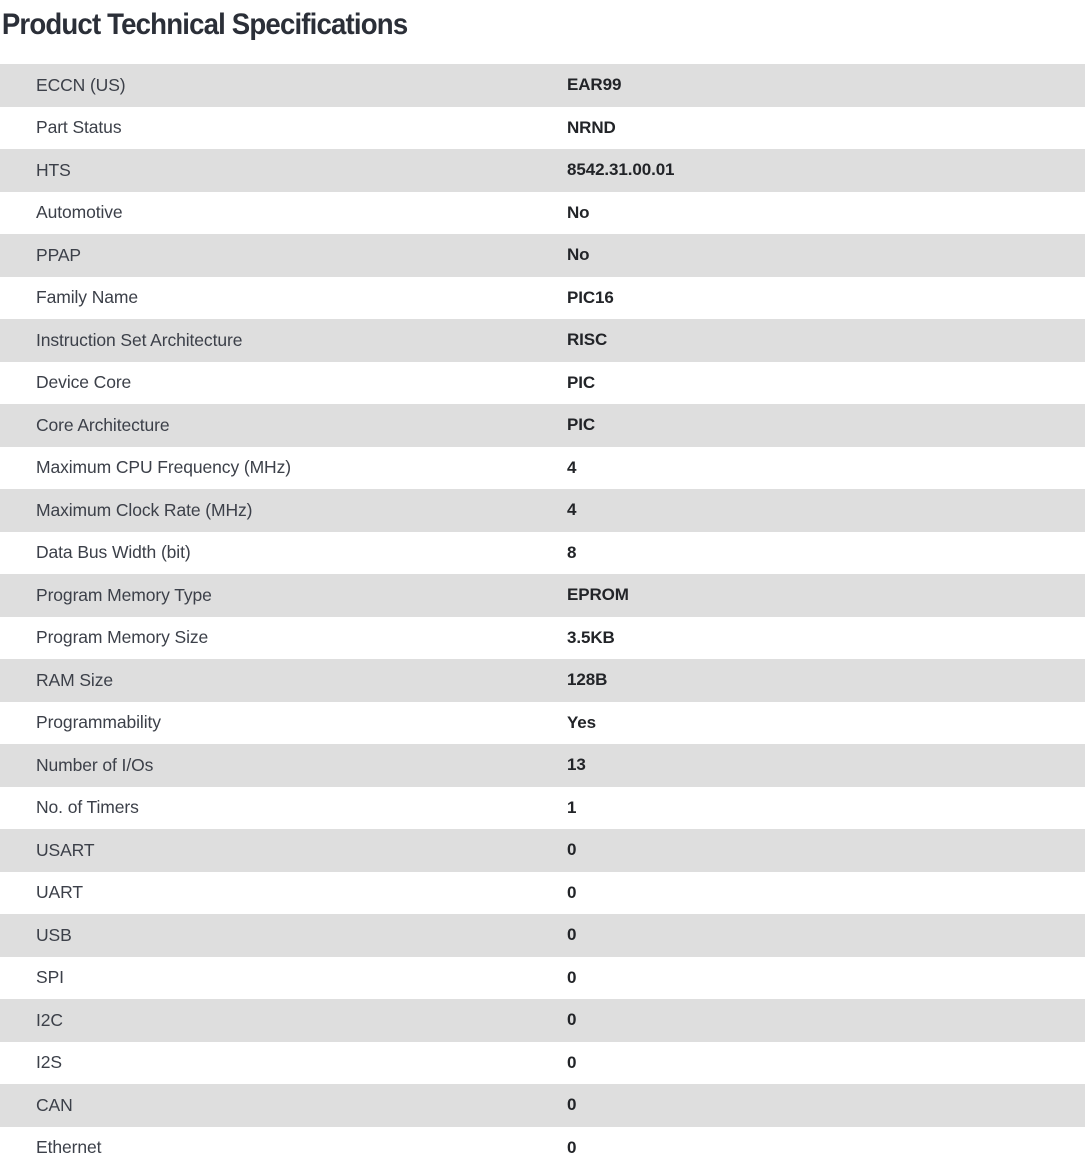 Image resolution: width=1085 pixels, height=1169 pixels. What do you see at coordinates (826, 553) in the screenshot?
I see `spec-value: 8` at bounding box center [826, 553].